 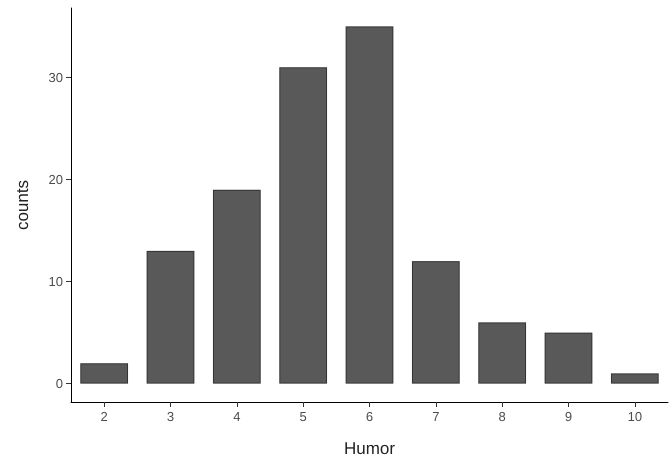 What do you see at coordinates (303, 416) in the screenshot?
I see `x-tick-label: 5` at bounding box center [303, 416].